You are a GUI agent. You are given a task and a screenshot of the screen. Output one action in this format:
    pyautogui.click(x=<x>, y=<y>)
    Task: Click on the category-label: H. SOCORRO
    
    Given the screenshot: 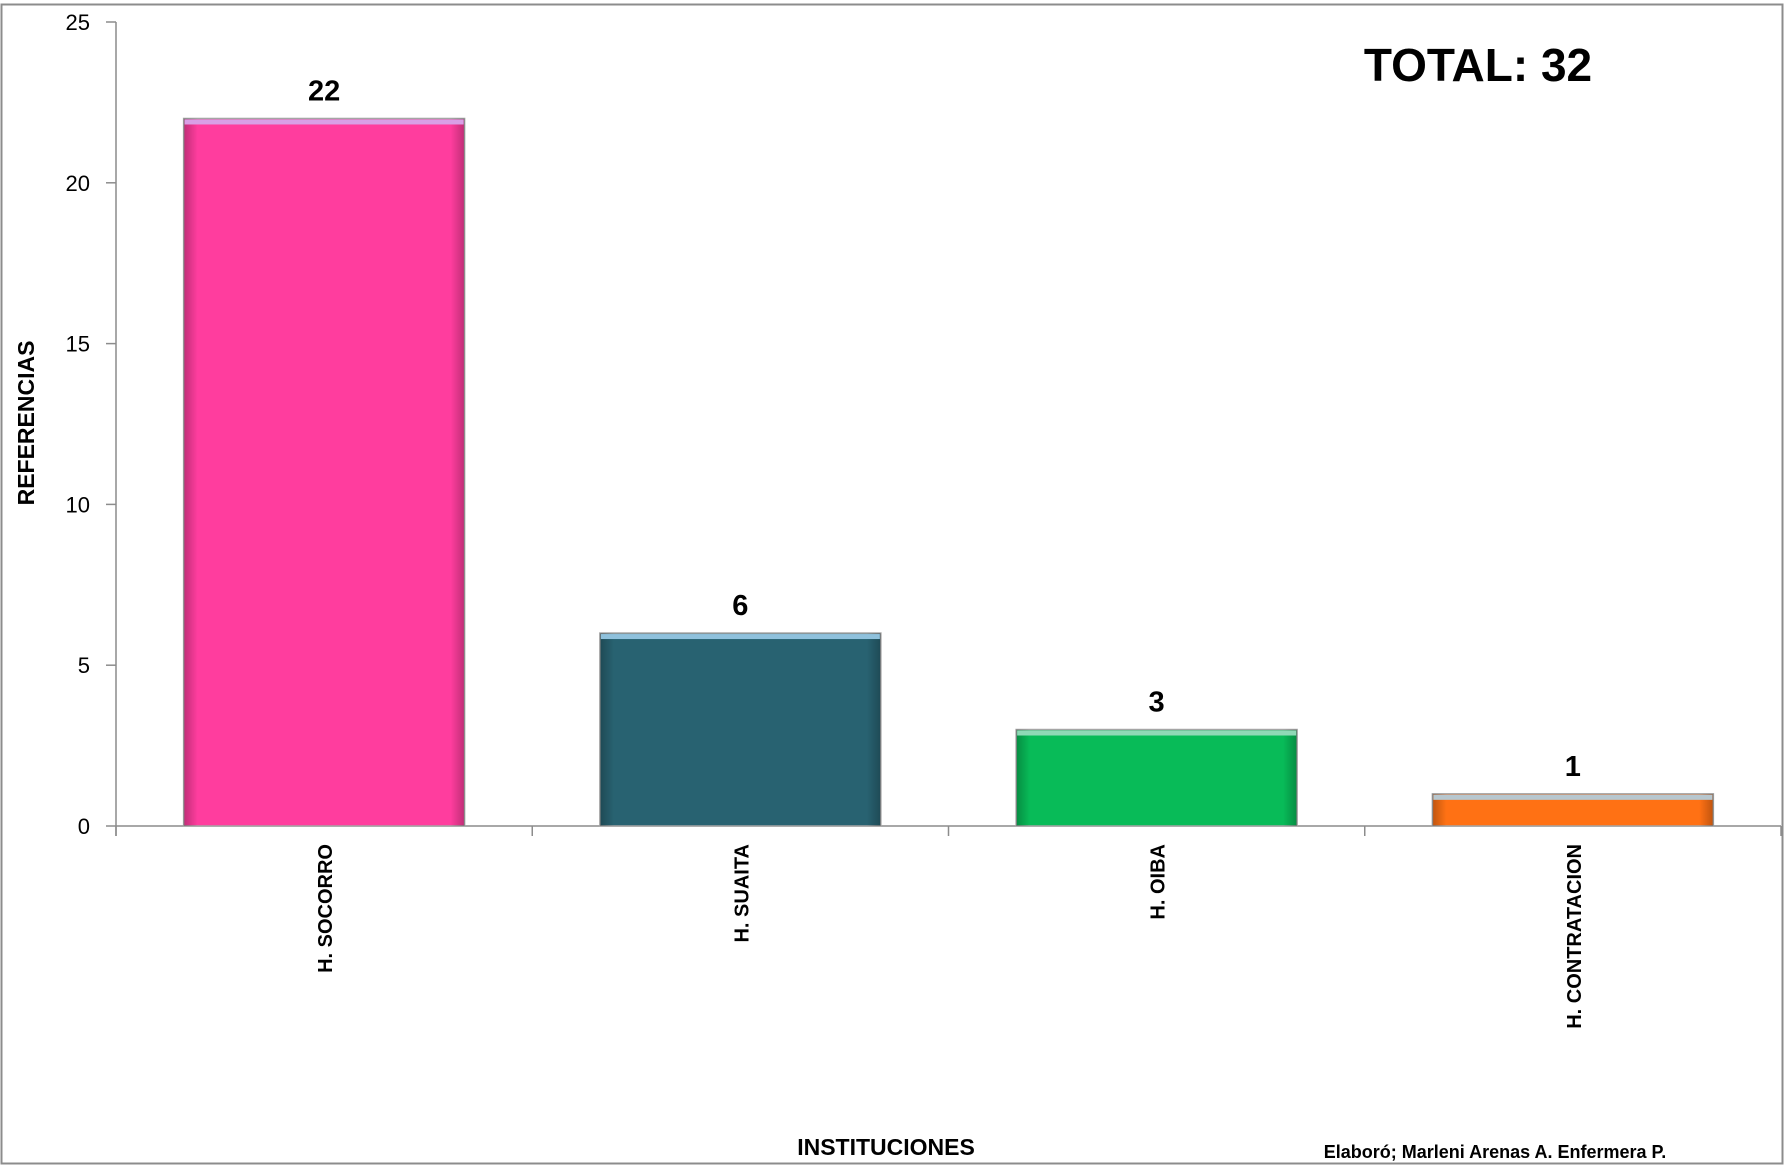 What is the action you would take?
    pyautogui.click(x=326, y=908)
    